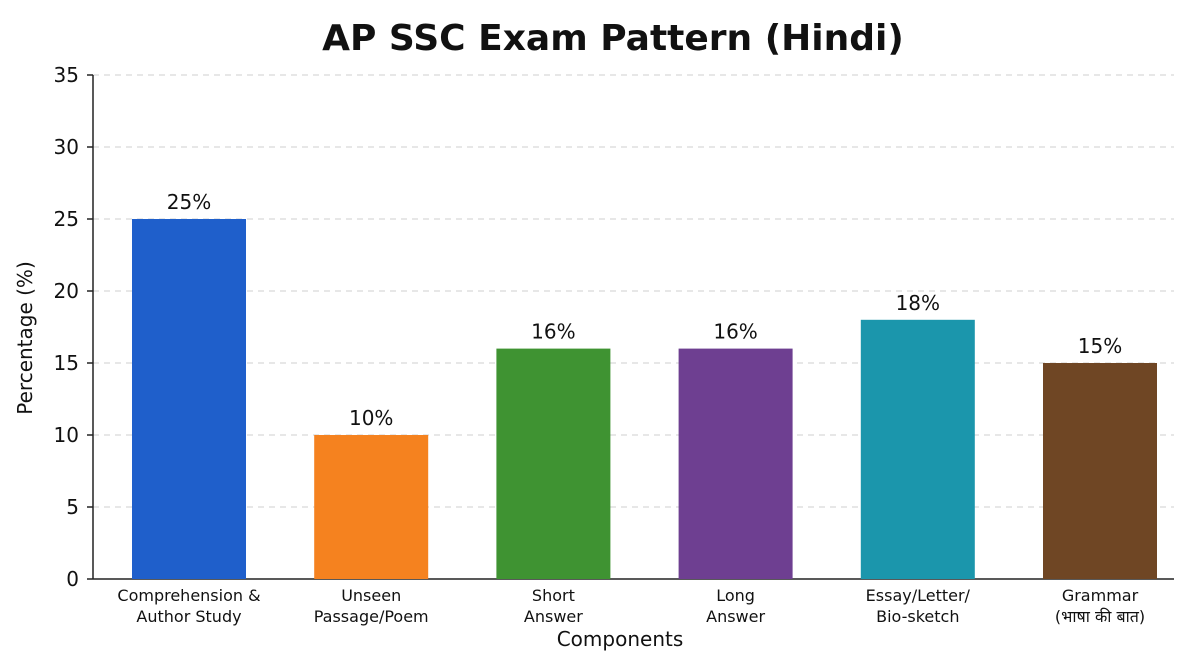 Image resolution: width=1200 pixels, height=658 pixels. I want to click on x-tick-label: Comprehension &, so click(188, 595).